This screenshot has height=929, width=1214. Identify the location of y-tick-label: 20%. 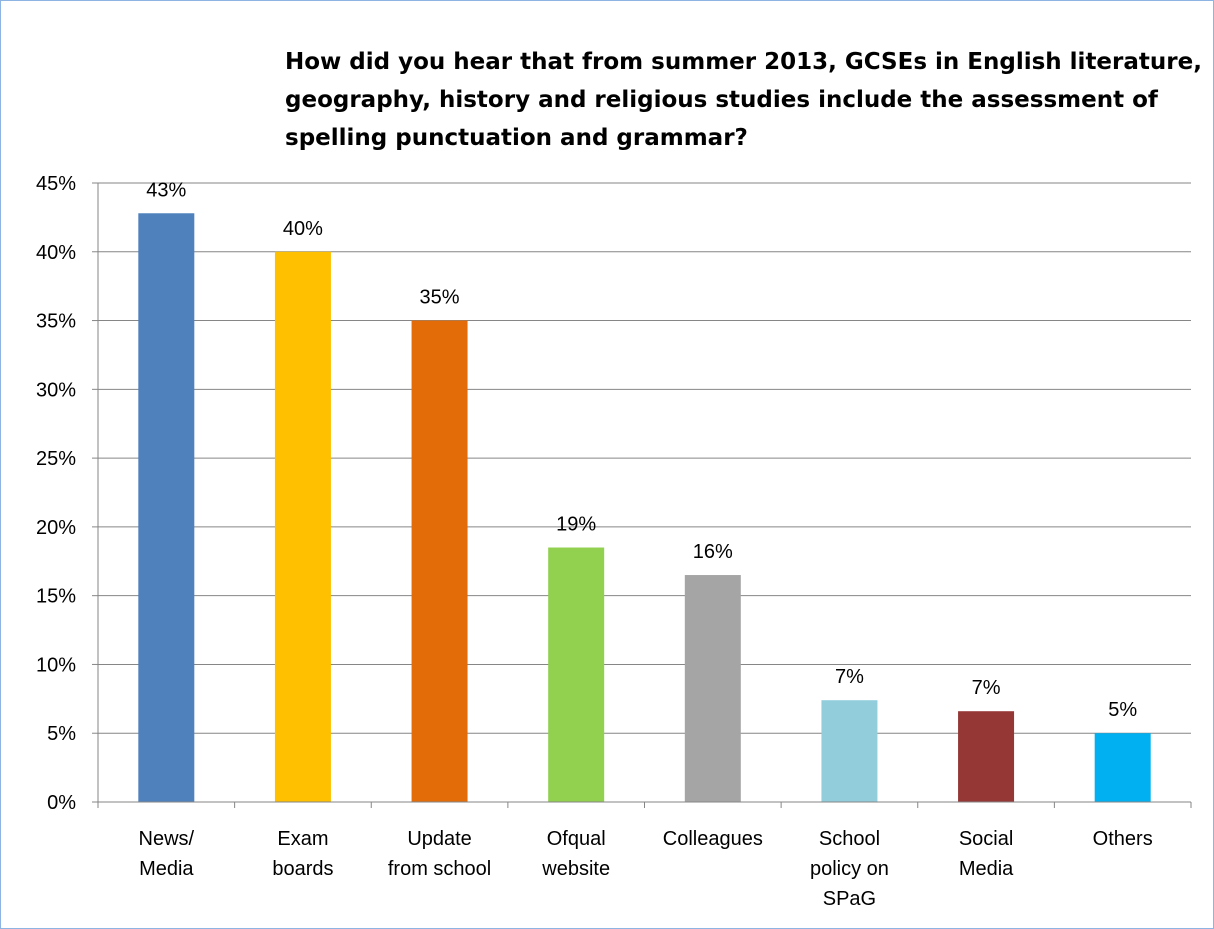
(56, 528).